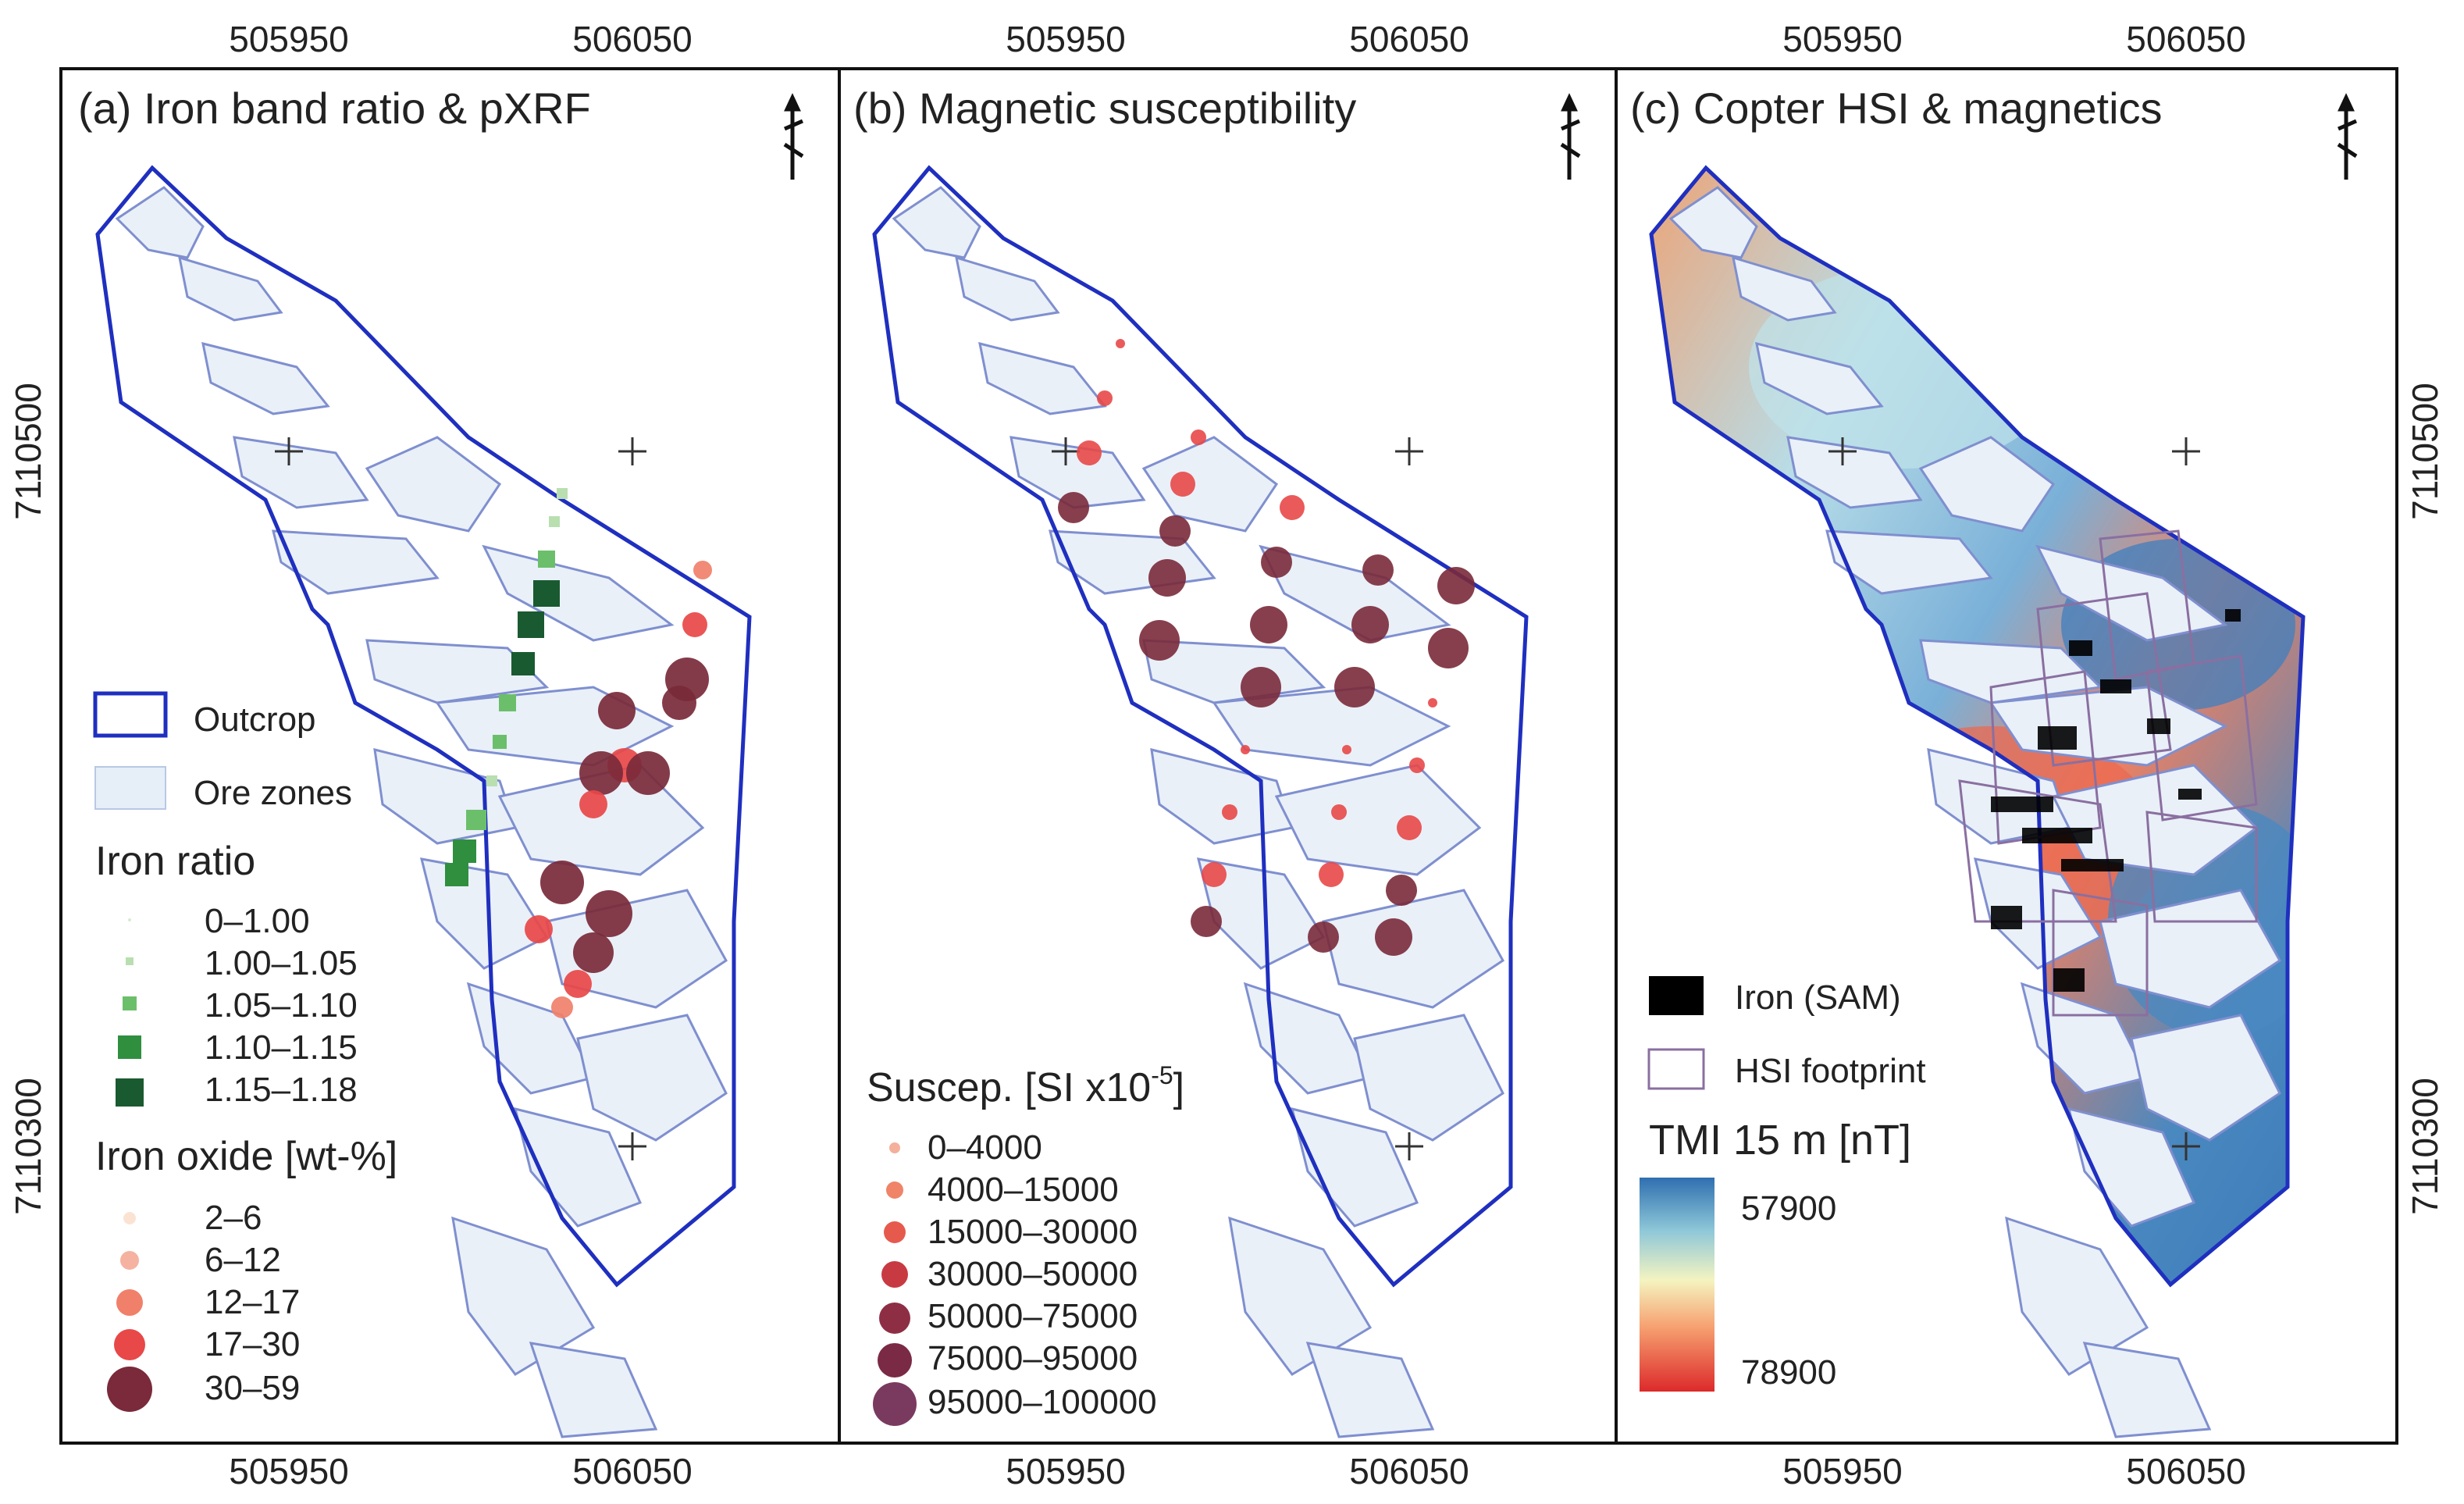 This screenshot has width=2464, height=1504. Describe the element at coordinates (985, 1147) in the screenshot. I see `suscep-class-1: 0–4000` at that location.